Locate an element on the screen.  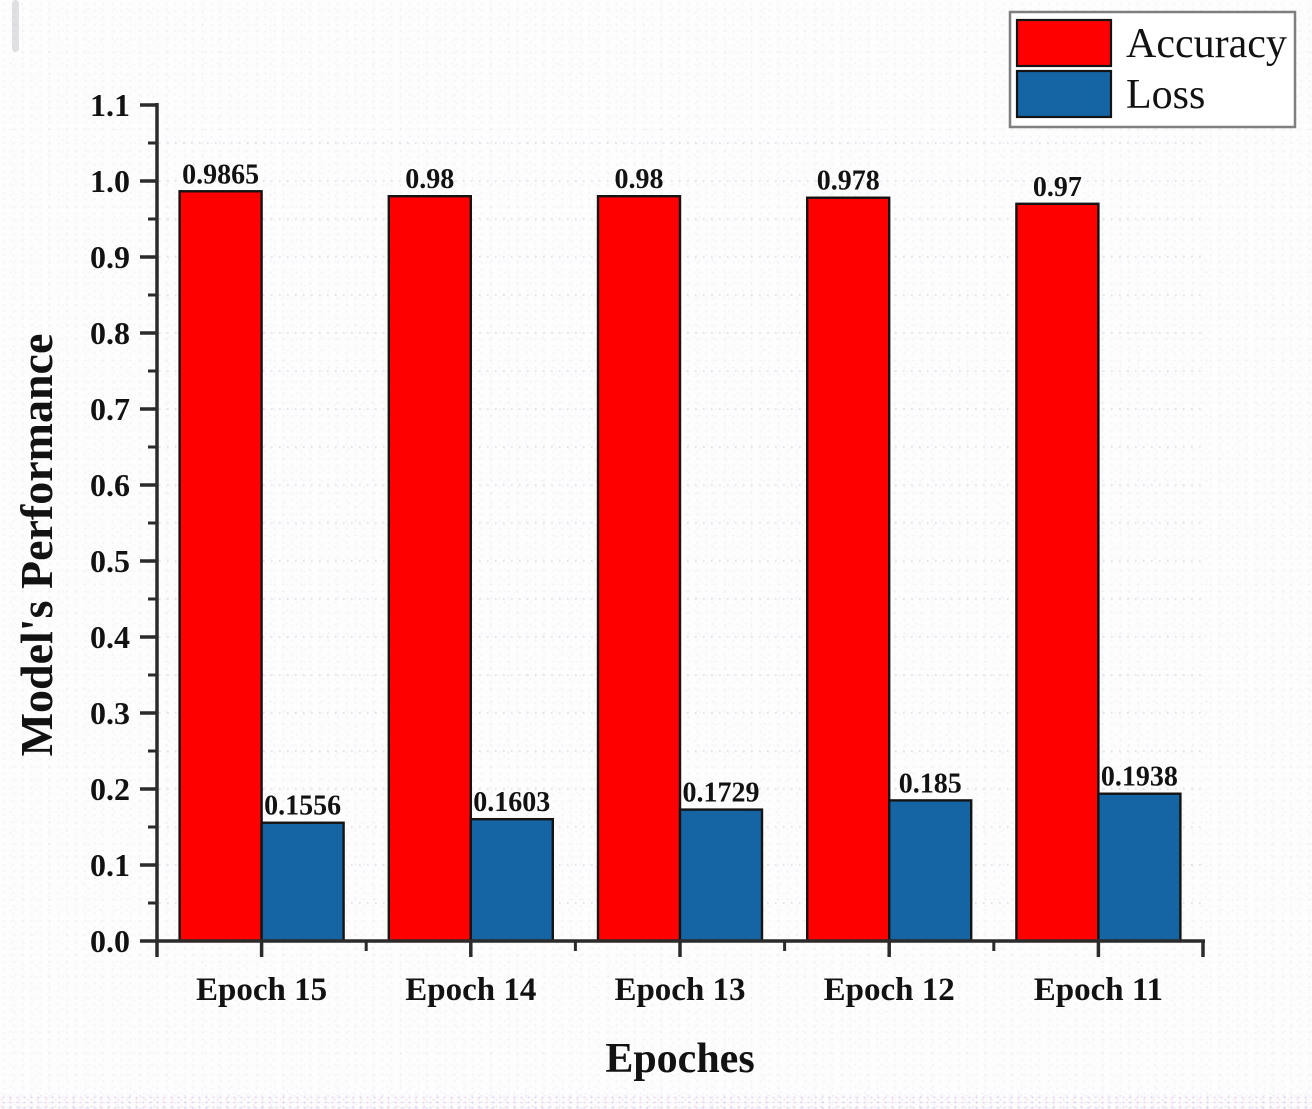
y-tick-label: 1.0 is located at coordinates (110, 181).